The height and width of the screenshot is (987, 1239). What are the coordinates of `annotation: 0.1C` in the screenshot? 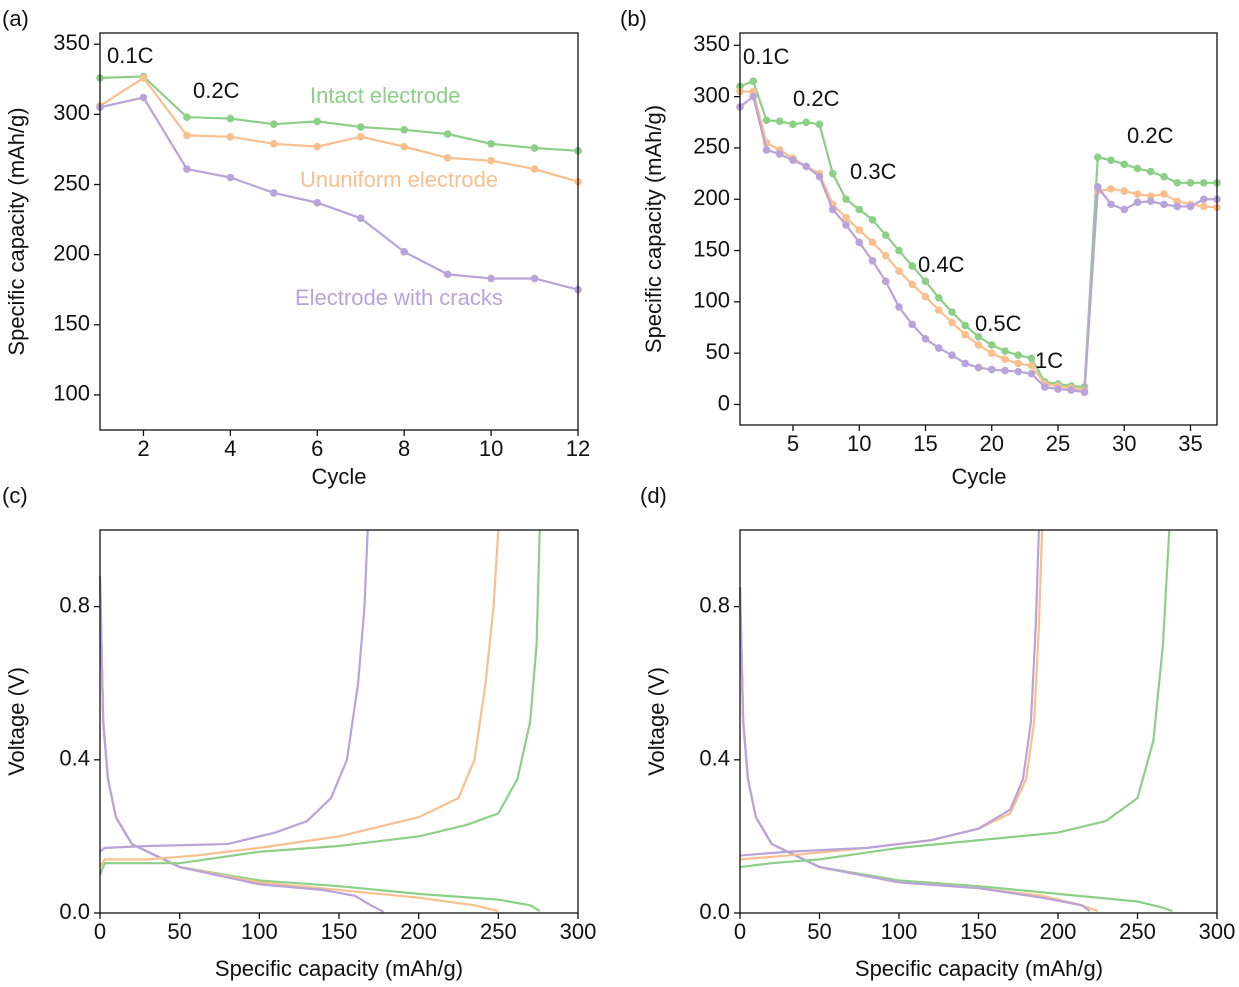 It's located at (130, 55).